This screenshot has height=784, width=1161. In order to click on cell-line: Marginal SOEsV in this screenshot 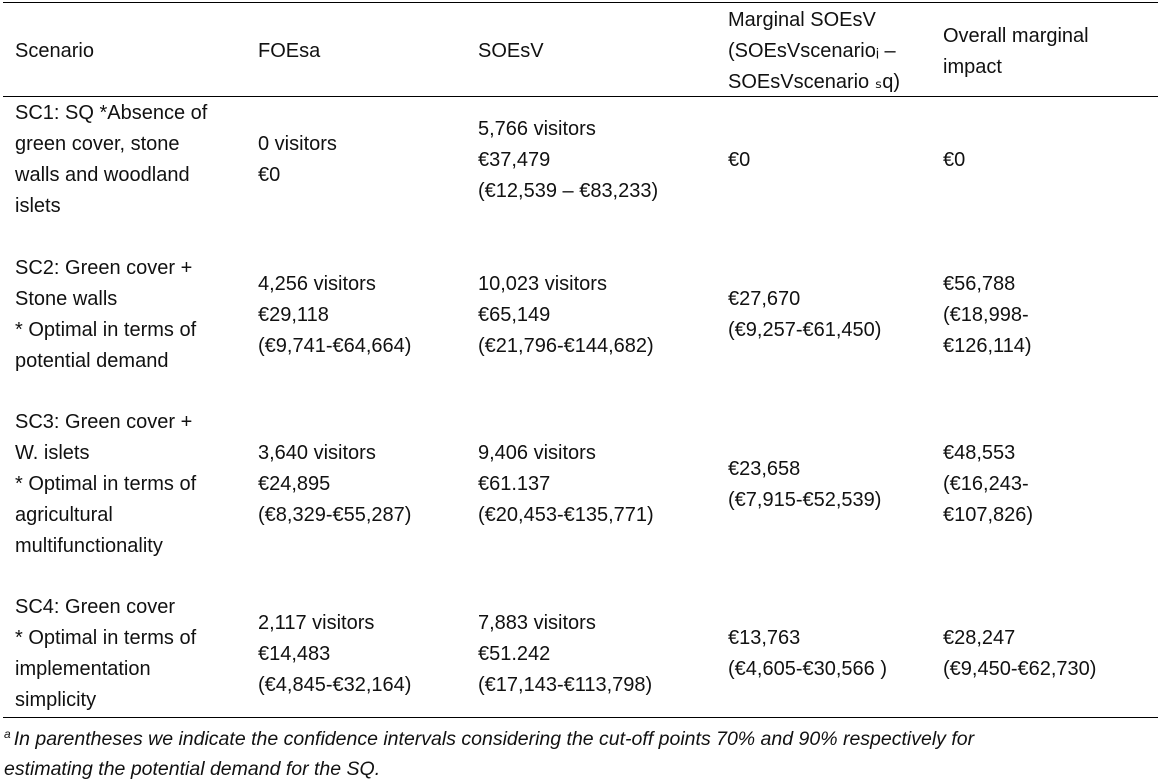, I will do `click(802, 20)`.